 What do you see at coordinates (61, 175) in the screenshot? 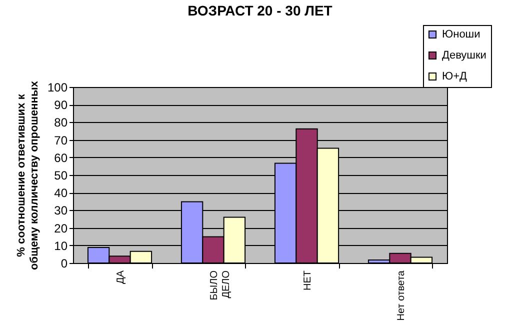
I see `y-tick-label: 50` at bounding box center [61, 175].